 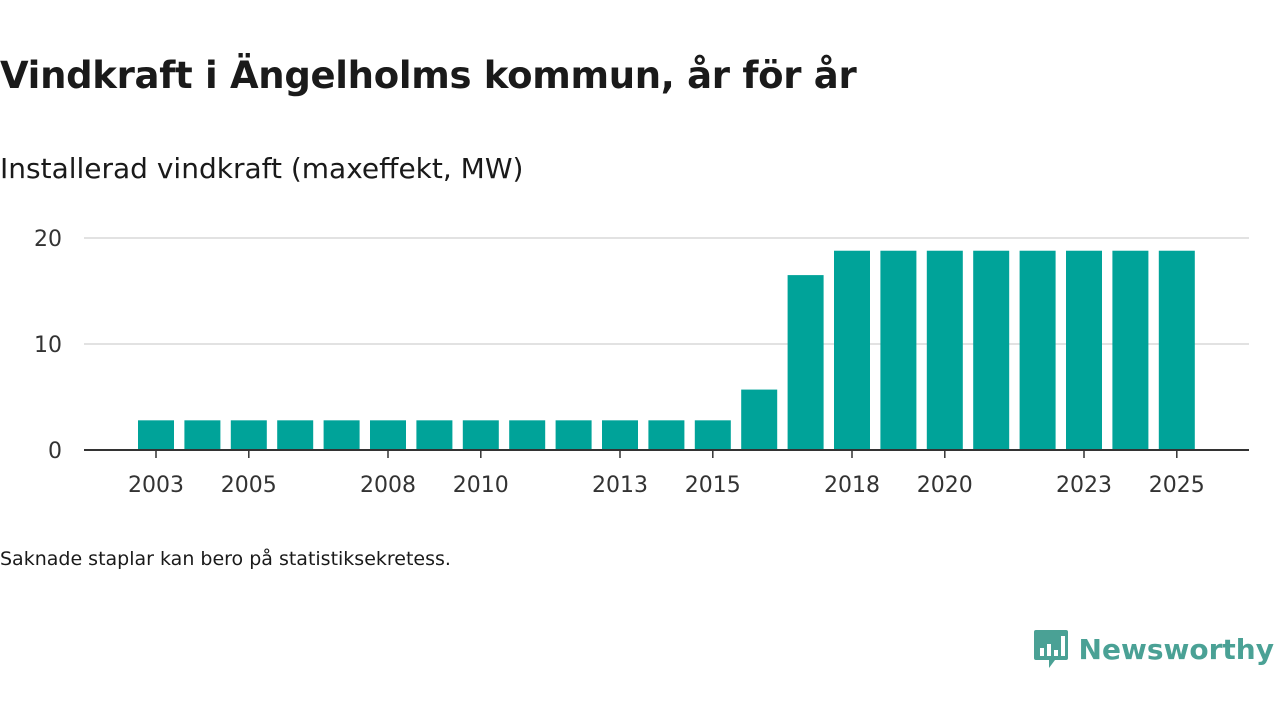 What do you see at coordinates (712, 435) in the screenshot?
I see `bar-2015` at bounding box center [712, 435].